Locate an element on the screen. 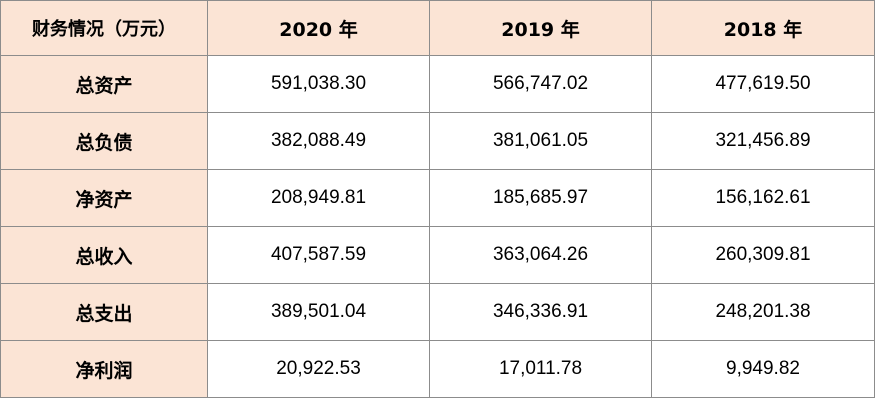 This screenshot has width=875, height=400. table-row-total-income: 总收入 407,587.59 363,064.26 260,309.81 is located at coordinates (437, 255).